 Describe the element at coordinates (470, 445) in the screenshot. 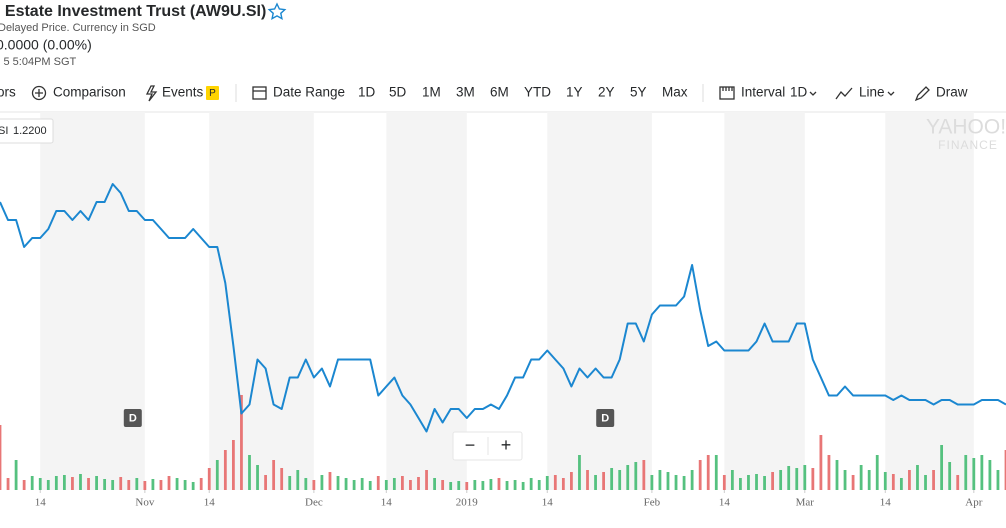

I see `zoom-out: −` at that location.